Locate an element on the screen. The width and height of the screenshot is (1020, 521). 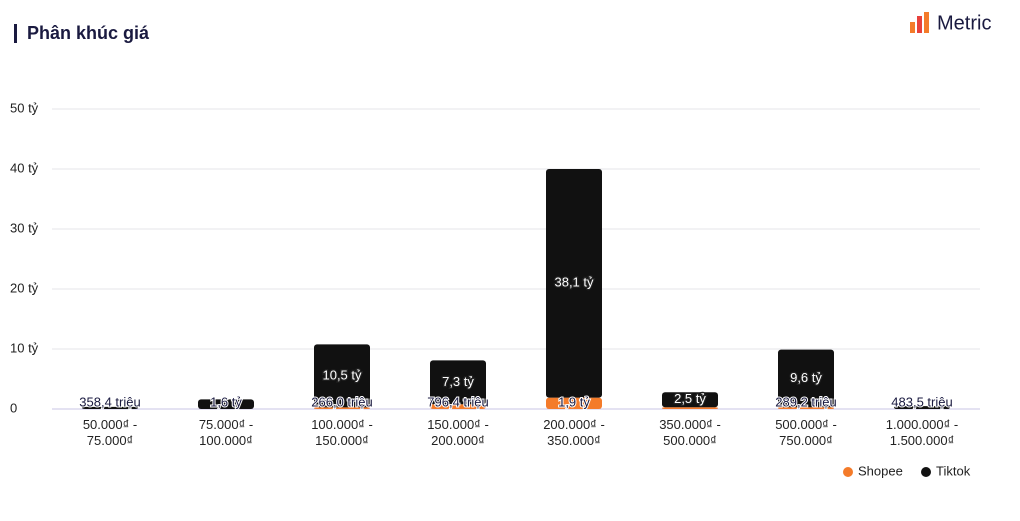
x-tick-label: 100.000₫ - 150.000₫ is located at coordinates (342, 432).